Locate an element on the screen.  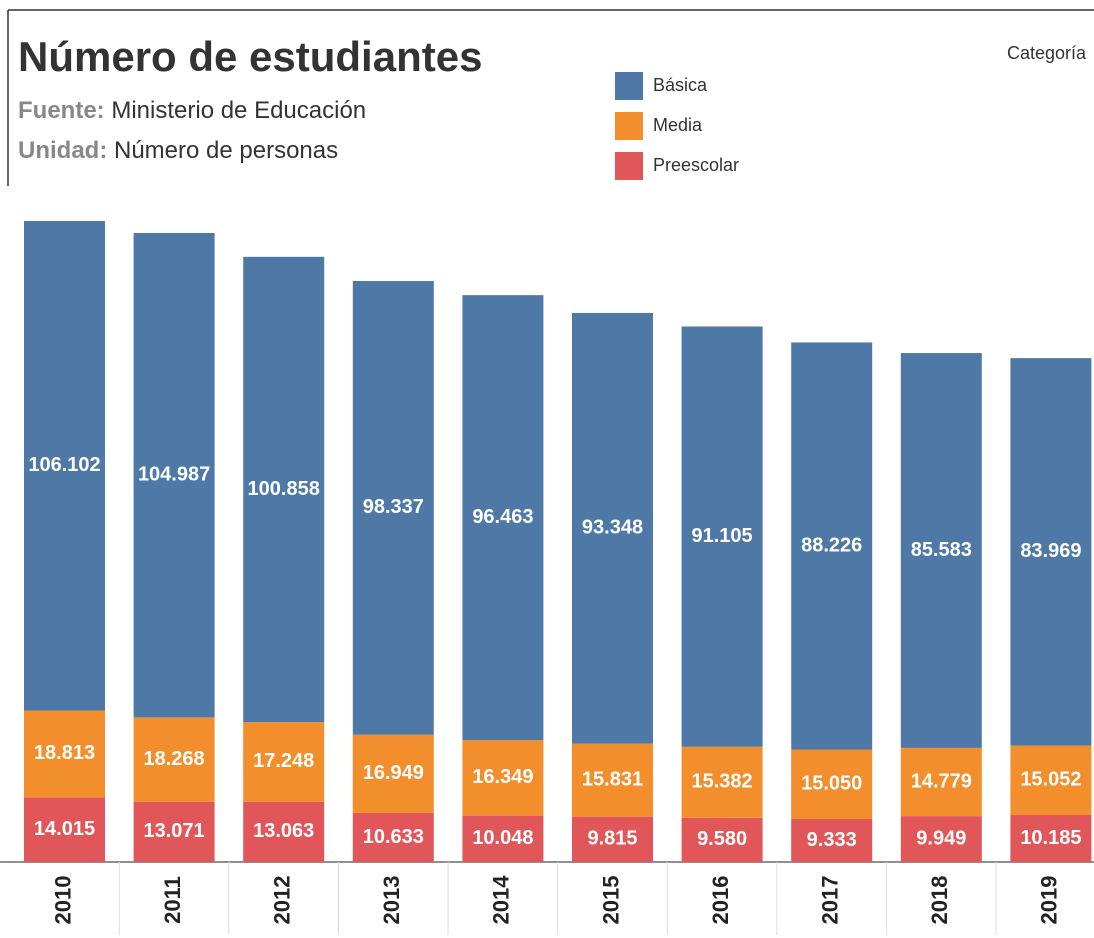
x-tick-label: 2011 is located at coordinates (172, 900).